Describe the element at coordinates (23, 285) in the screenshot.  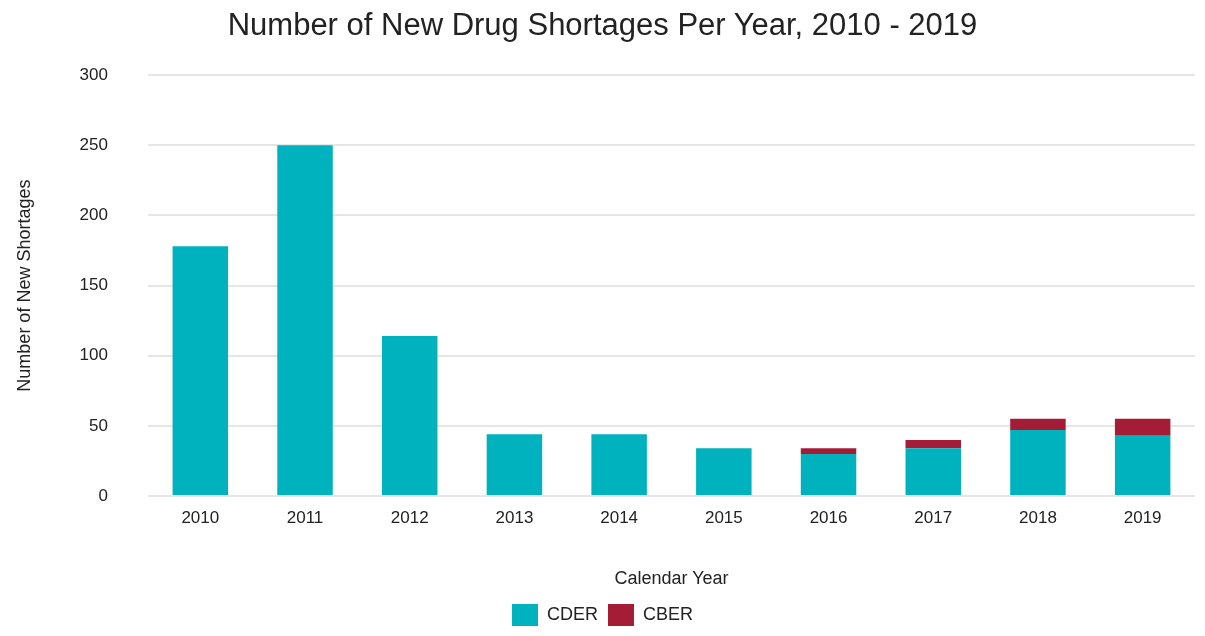
I see `y-axis-title: Number of New Shortages` at that location.